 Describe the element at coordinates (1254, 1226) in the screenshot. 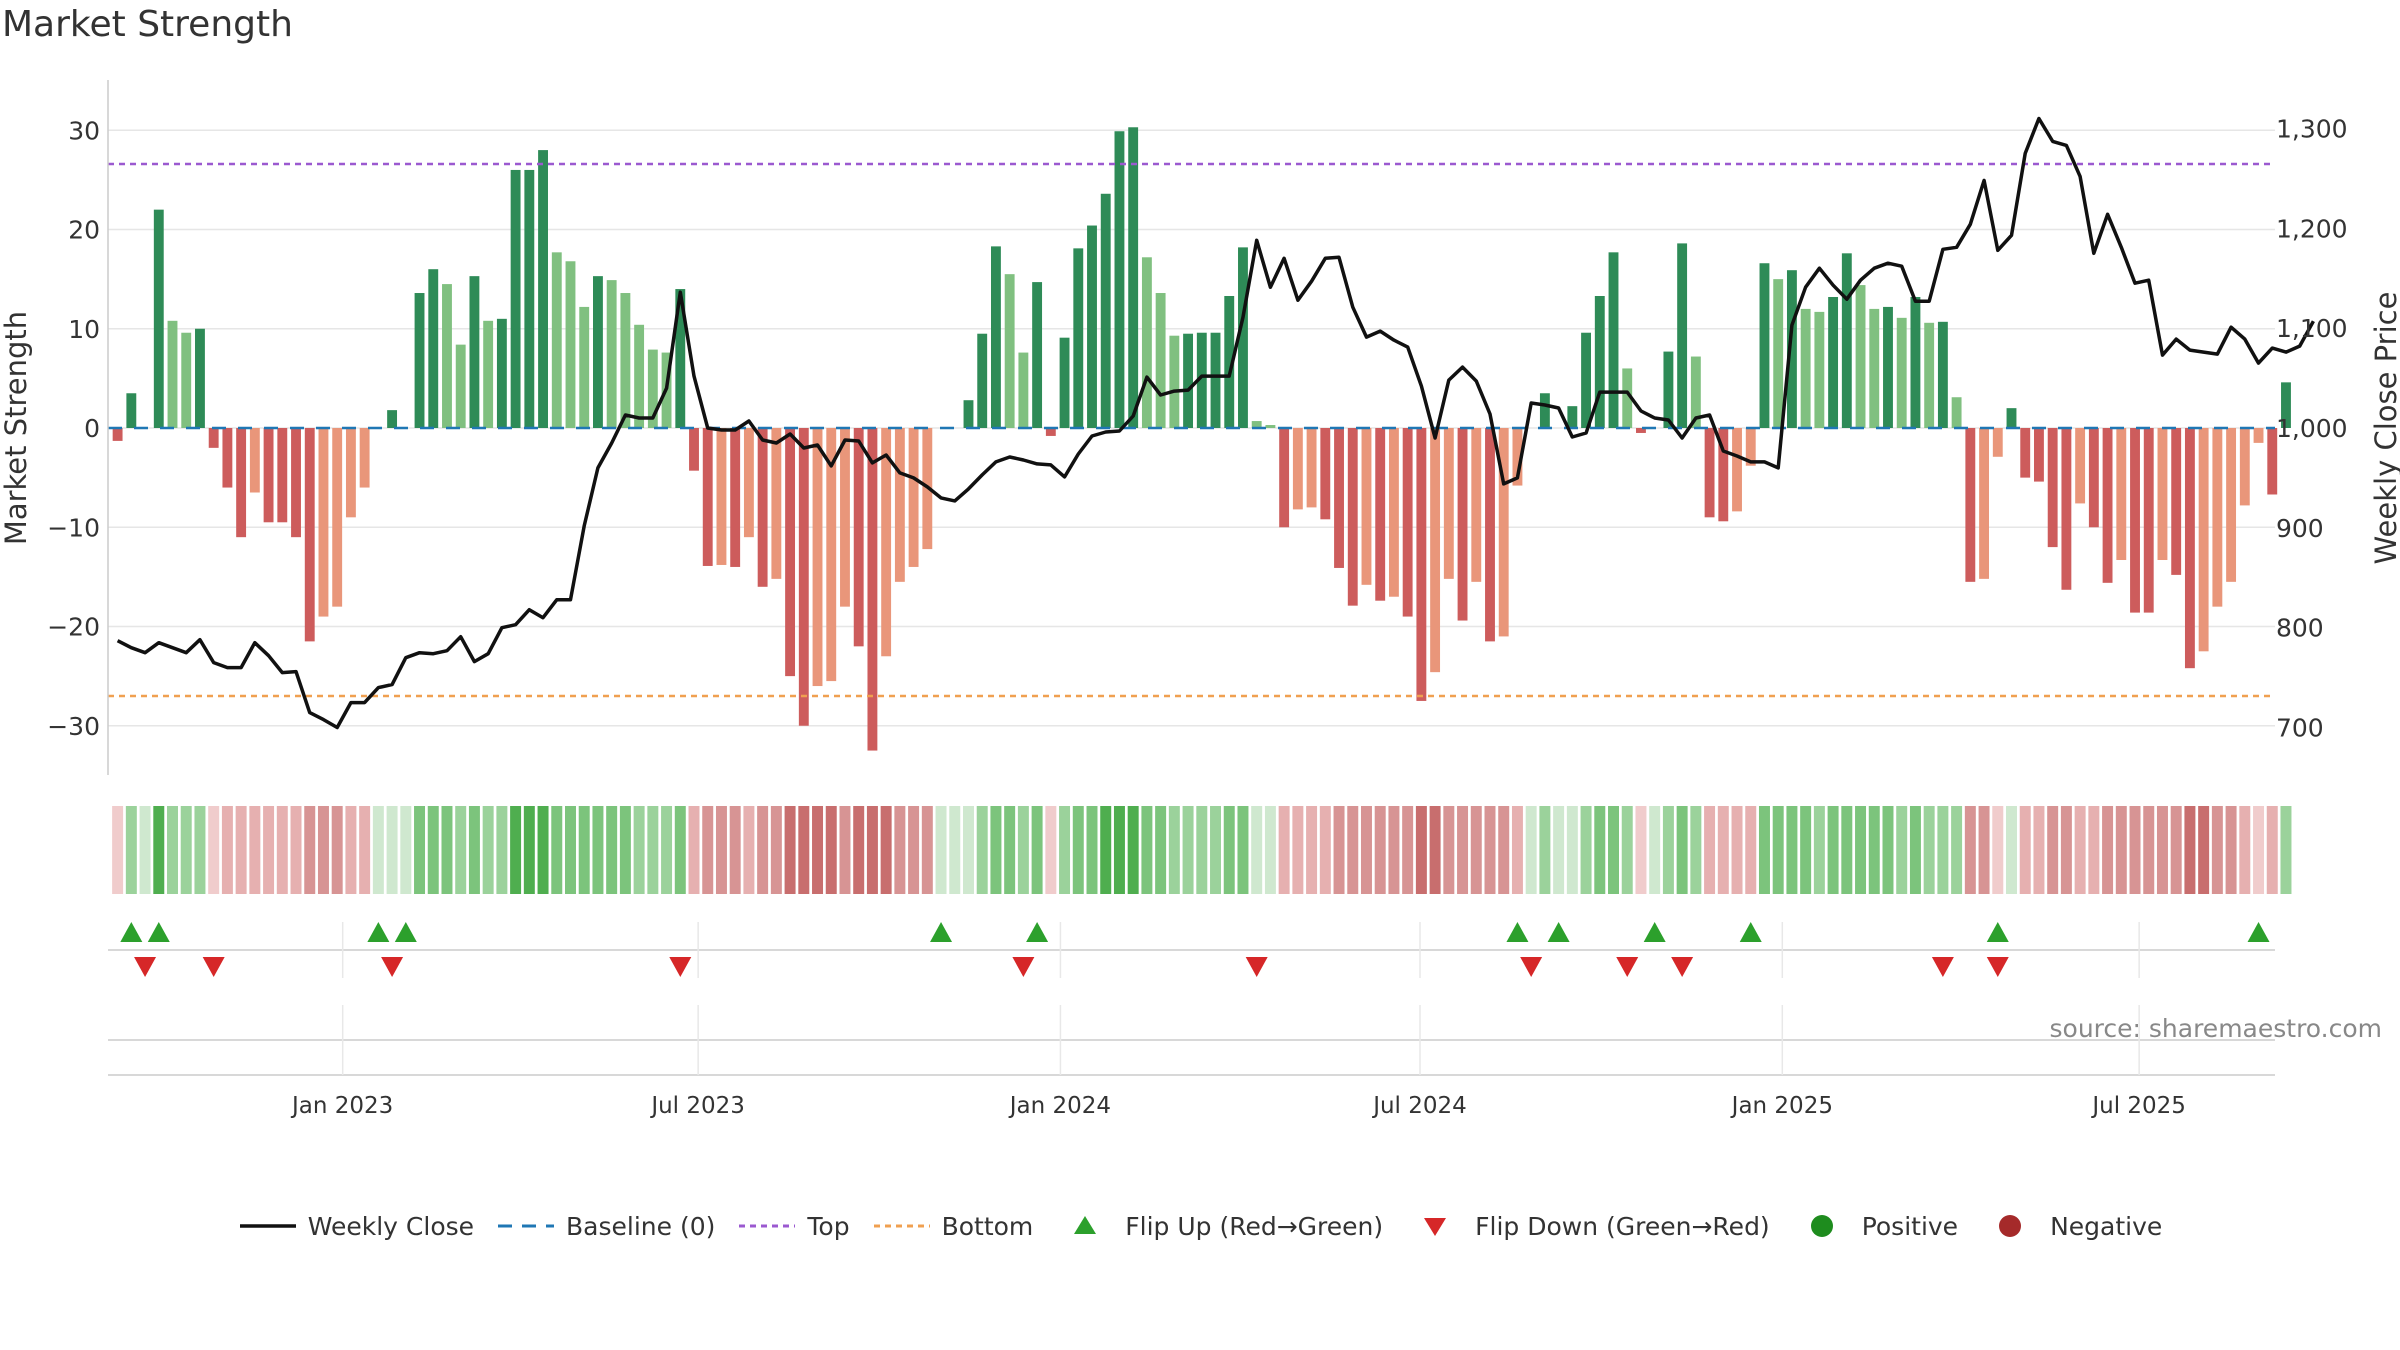

I see `legend-label: Flip Up (Red→Green)` at that location.